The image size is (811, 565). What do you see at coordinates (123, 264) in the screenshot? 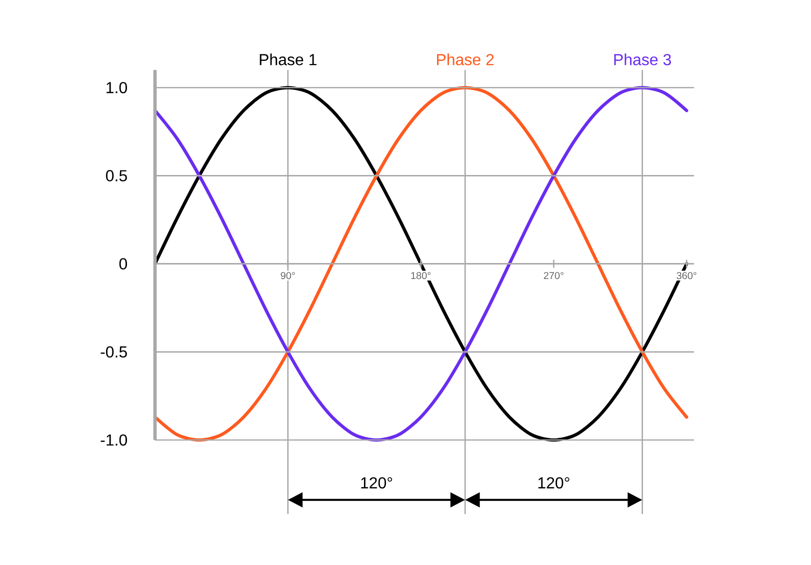
I see `y-tick-label: 0` at bounding box center [123, 264].